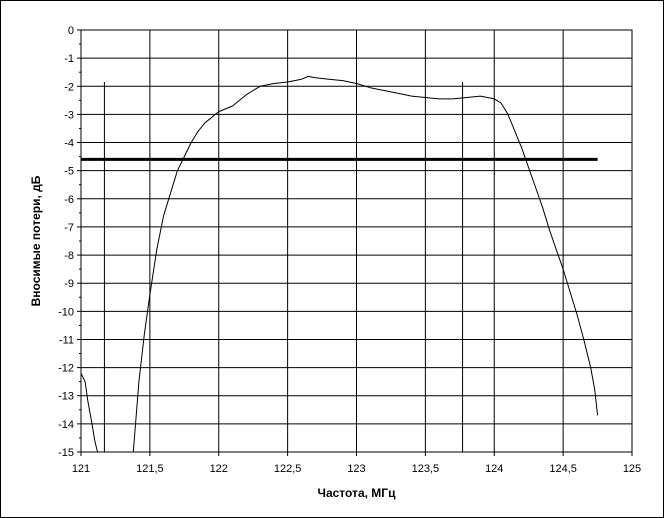 This screenshot has width=664, height=518. What do you see at coordinates (69, 200) in the screenshot?
I see `y-tick-label: -6` at bounding box center [69, 200].